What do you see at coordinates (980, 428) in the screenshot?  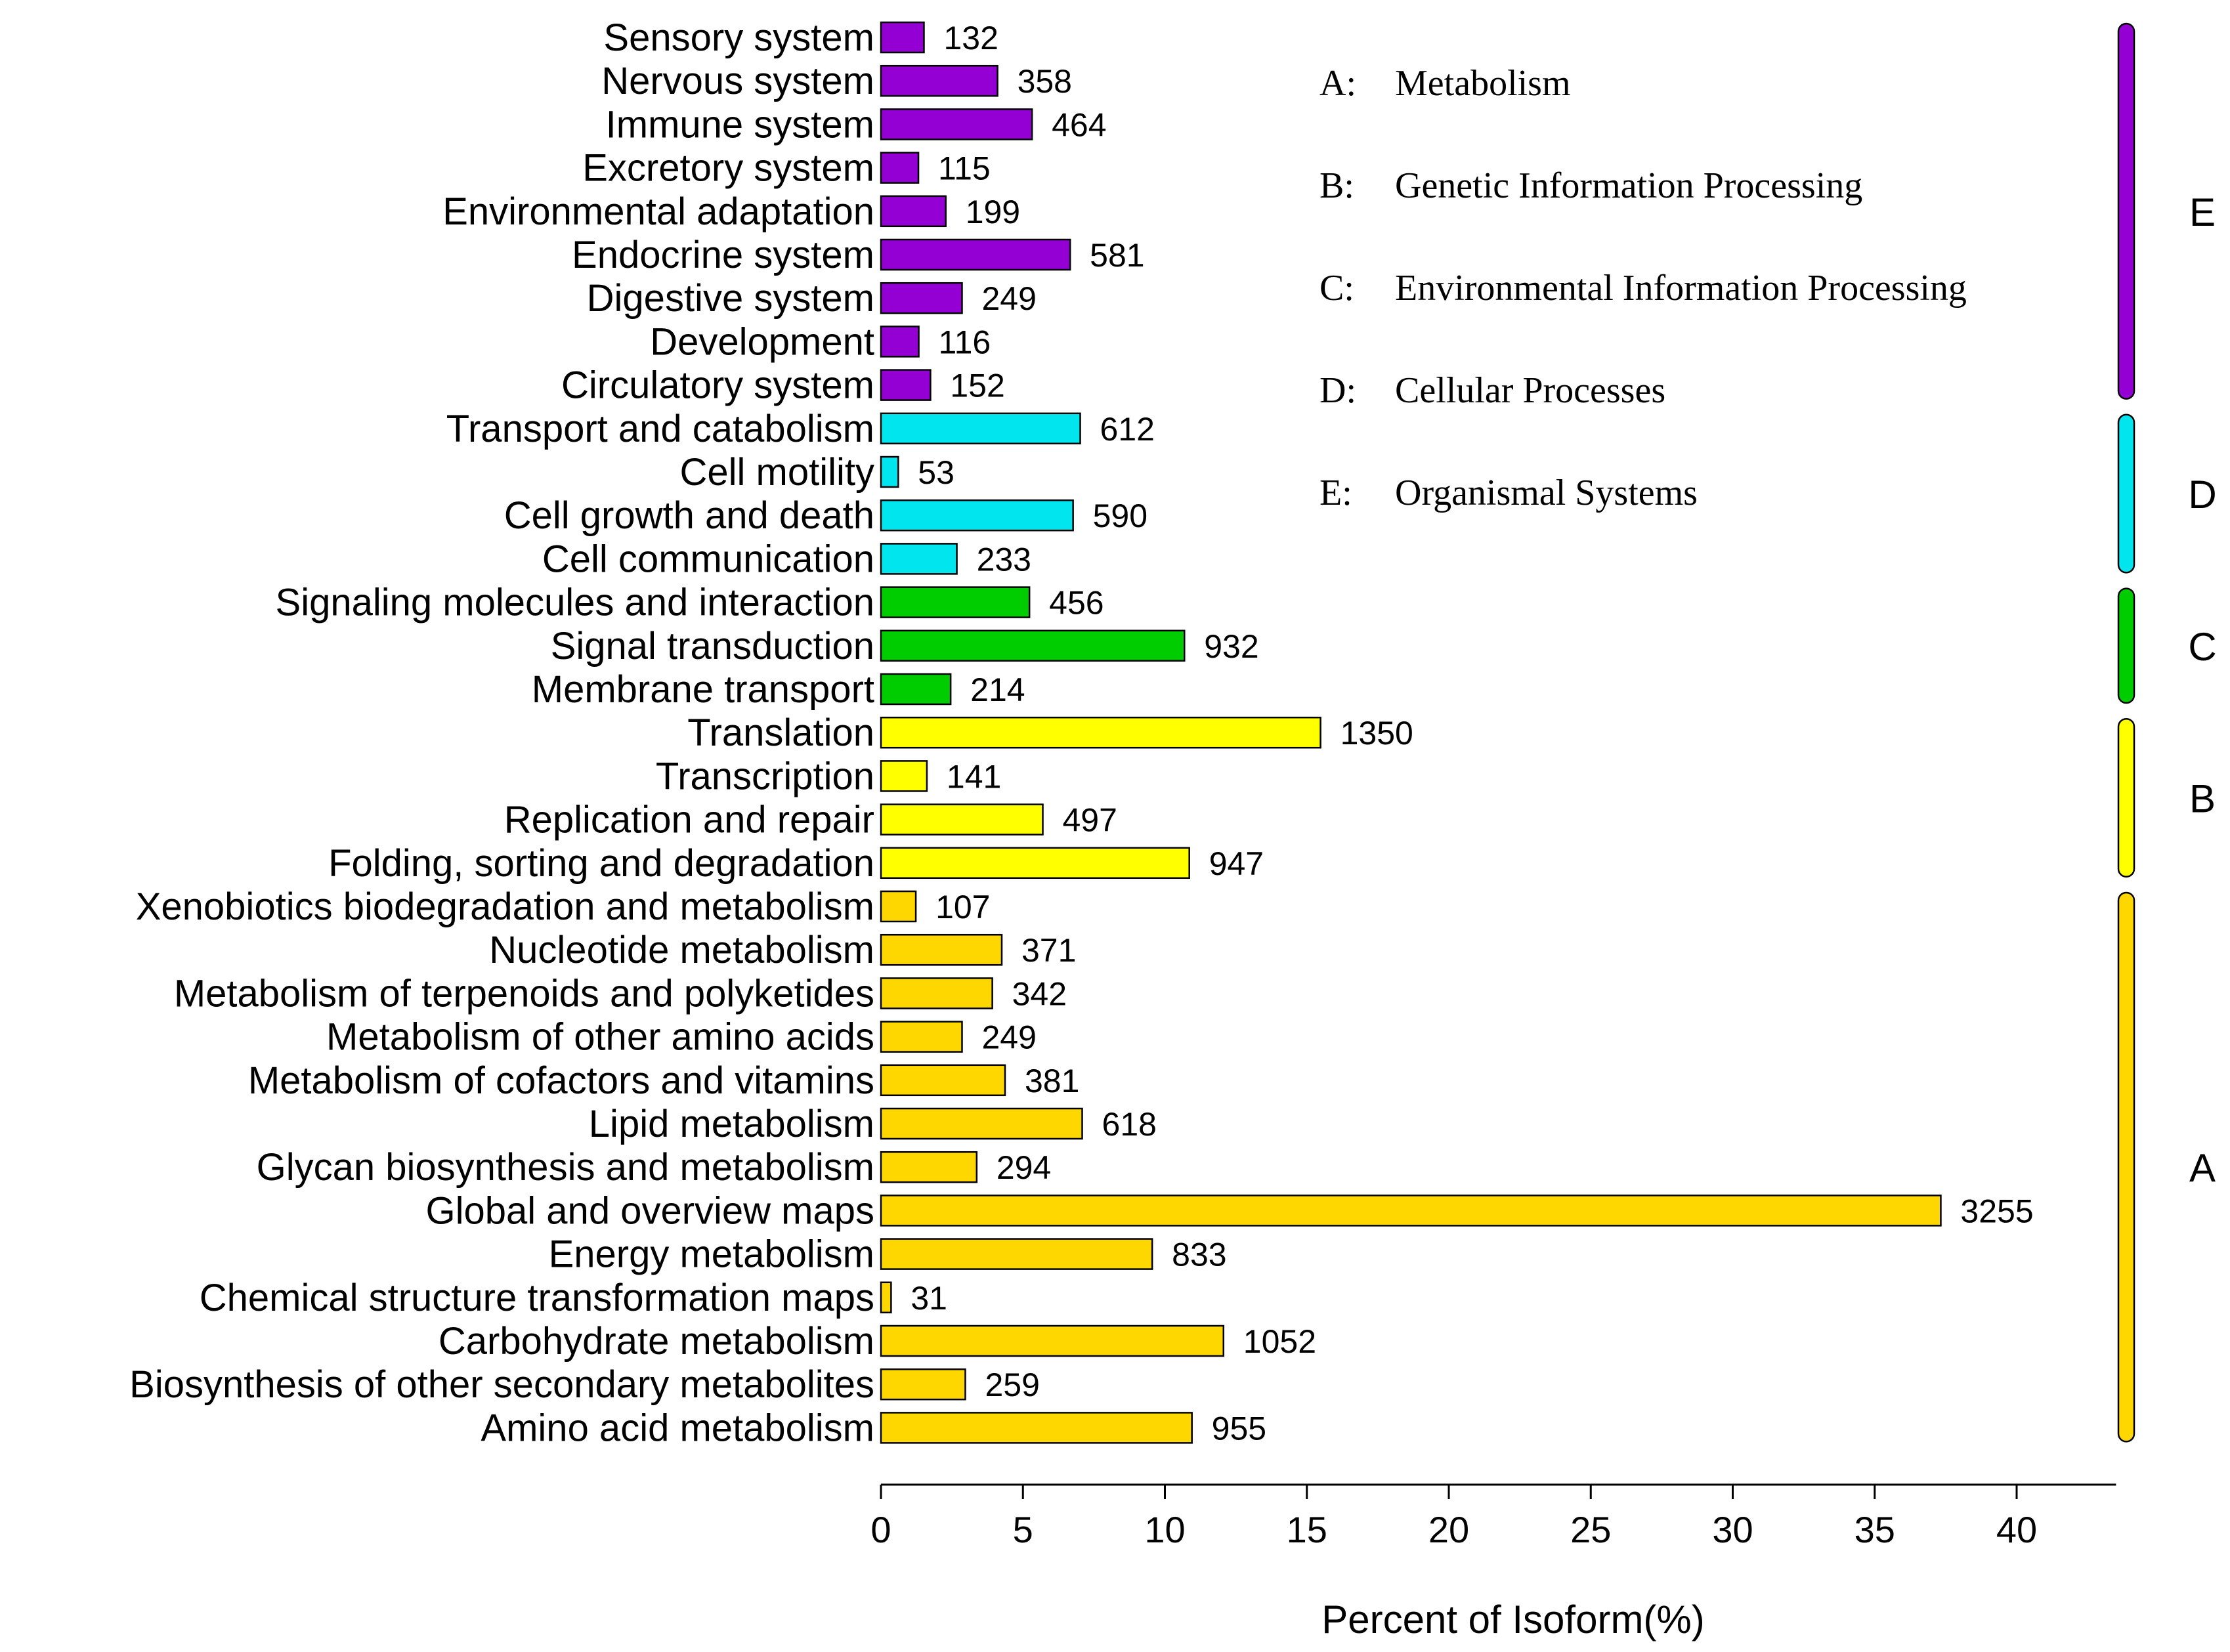 I see `bar-transport-and-catabolism` at bounding box center [980, 428].